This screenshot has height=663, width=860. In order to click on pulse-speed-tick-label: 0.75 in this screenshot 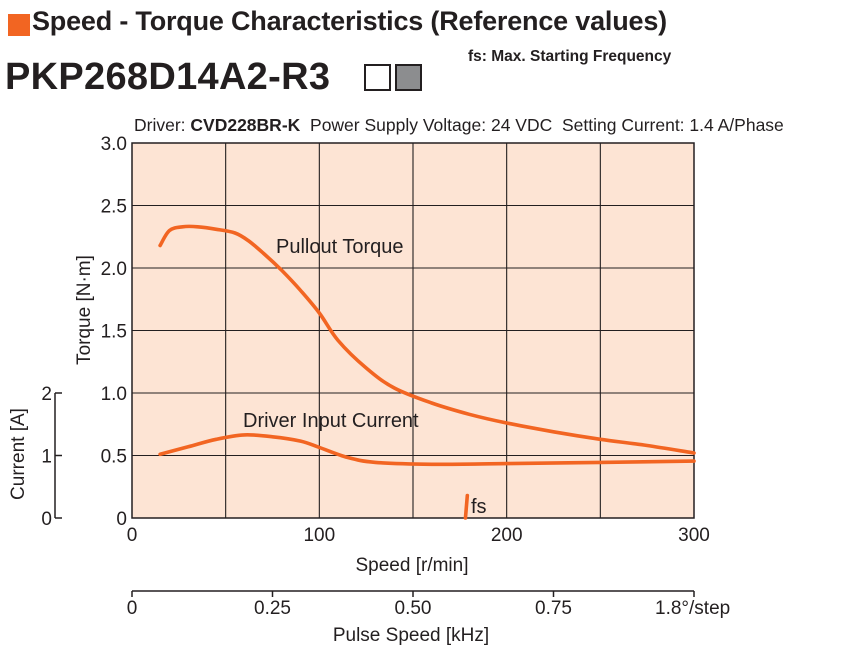, I will do `click(553, 608)`.